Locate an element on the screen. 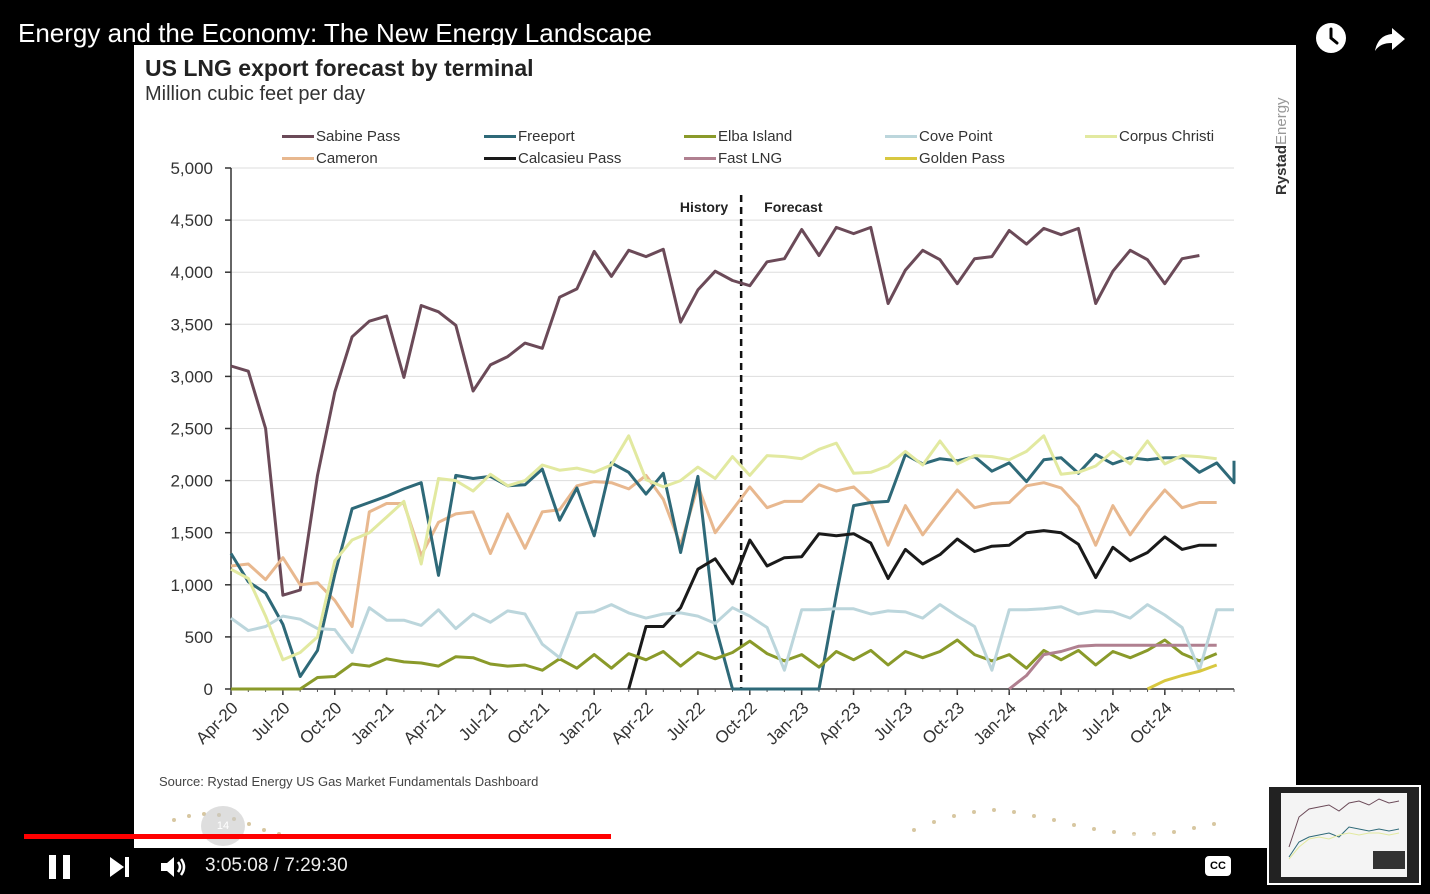 Image resolution: width=1430 pixels, height=894 pixels. x-tick-label: Jul-23 is located at coordinates (893, 721).